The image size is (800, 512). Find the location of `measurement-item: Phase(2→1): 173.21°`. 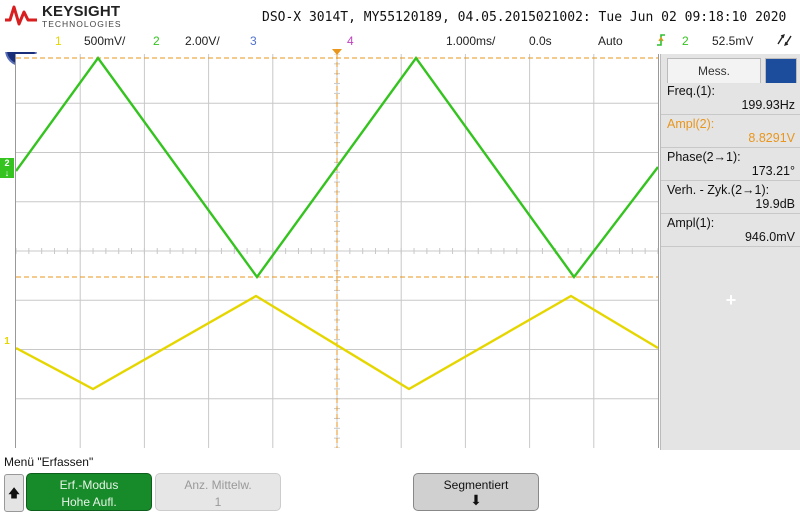

measurement-item: Phase(2→1): 173.21° is located at coordinates (730, 164).